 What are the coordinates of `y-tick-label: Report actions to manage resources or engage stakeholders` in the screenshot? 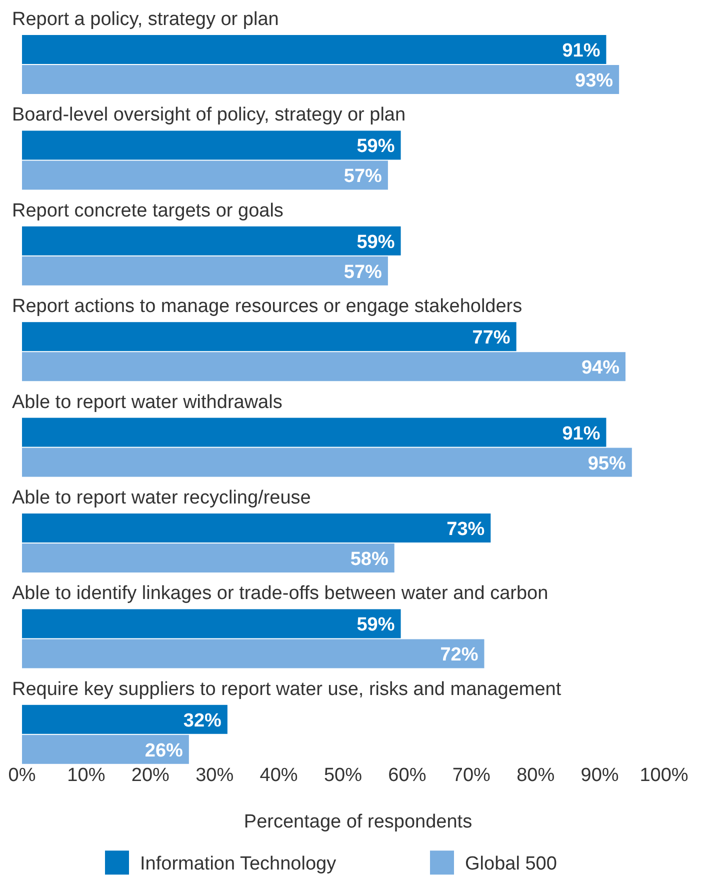 It's located at (267, 307).